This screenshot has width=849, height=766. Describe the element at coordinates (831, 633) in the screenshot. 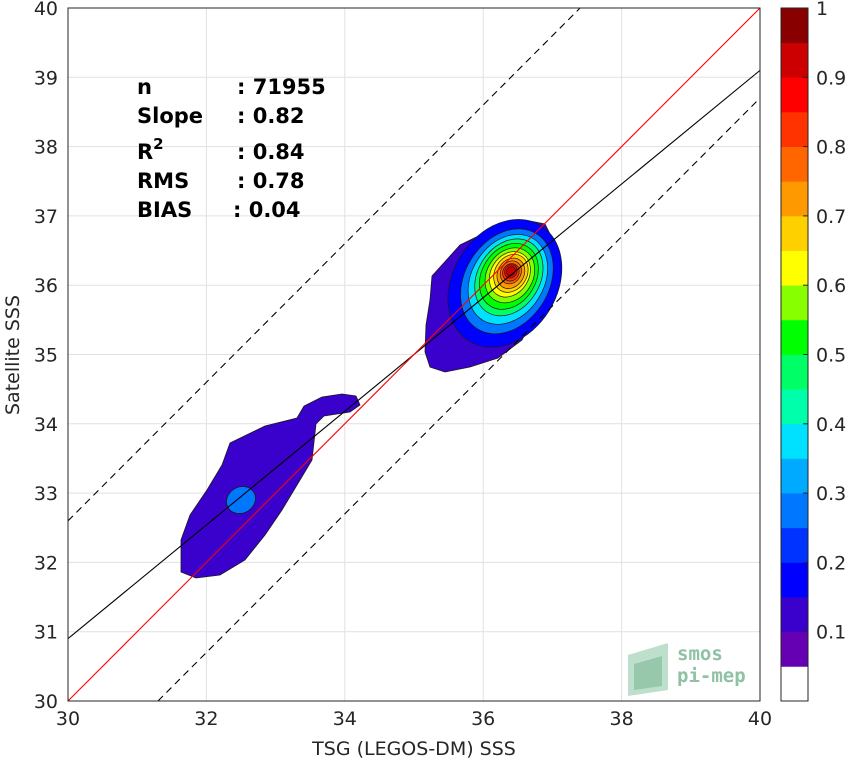

I see `colorbar-tick-label: 0.1` at that location.